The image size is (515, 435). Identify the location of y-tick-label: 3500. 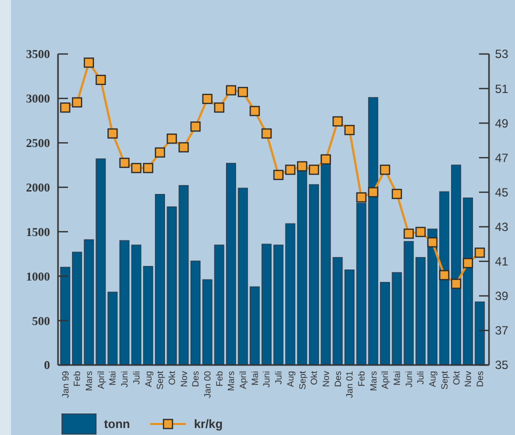
(38, 54).